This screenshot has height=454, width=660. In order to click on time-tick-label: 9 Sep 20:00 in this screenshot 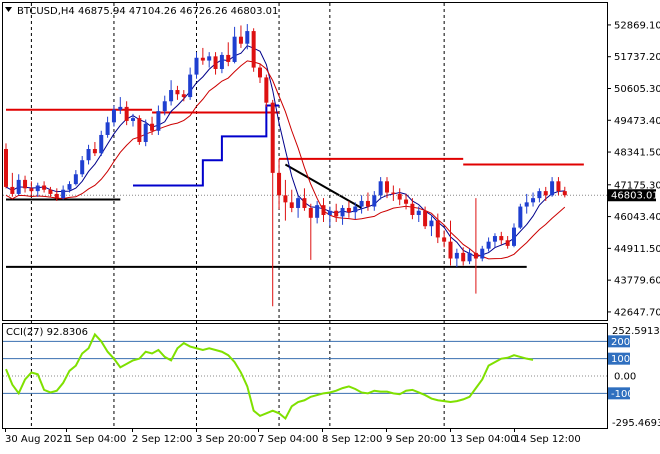, I will do `click(416, 439)`.